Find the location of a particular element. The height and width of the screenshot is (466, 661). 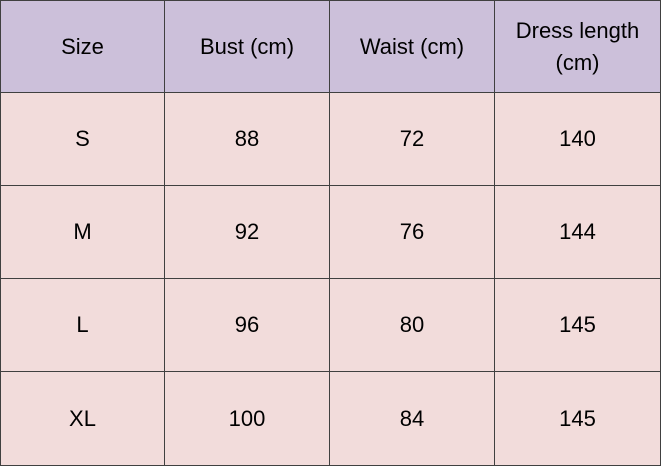

table-cell: 84 is located at coordinates (412, 419).